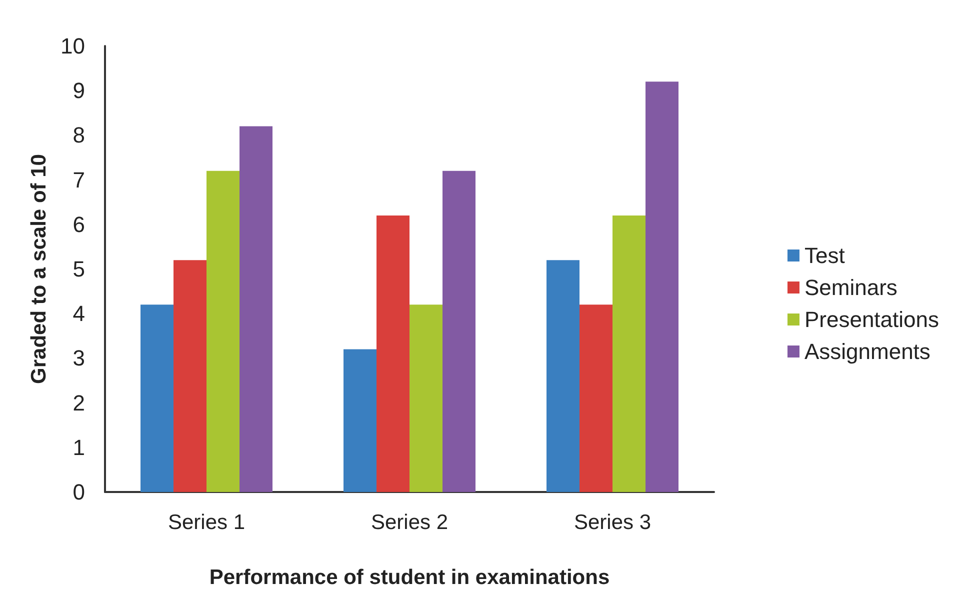 This screenshot has width=962, height=607. I want to click on y-tick-label: 4, so click(78, 313).